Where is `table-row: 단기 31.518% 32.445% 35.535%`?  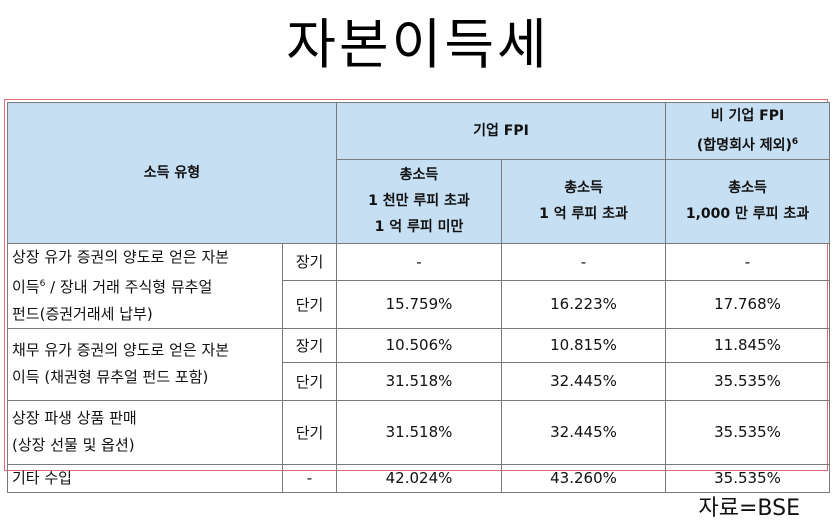
table-row: 단기 31.518% 32.445% 35.535% is located at coordinates (419, 381).